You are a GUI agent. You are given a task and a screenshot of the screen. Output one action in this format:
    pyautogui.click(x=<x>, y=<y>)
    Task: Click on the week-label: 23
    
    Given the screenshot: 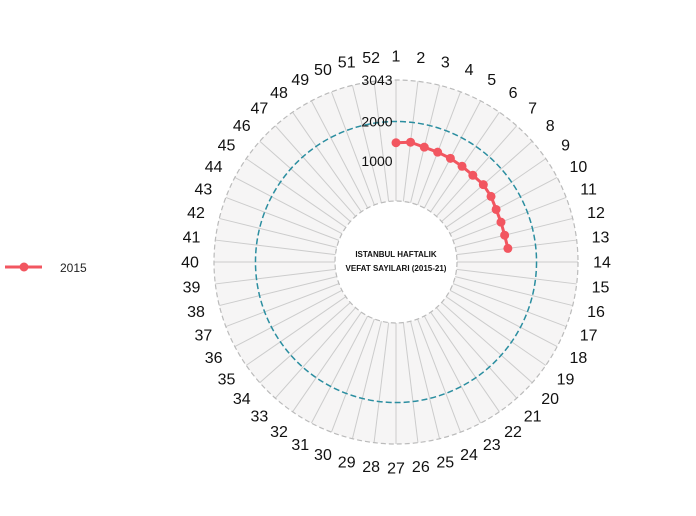 What is the action you would take?
    pyautogui.click(x=492, y=445)
    